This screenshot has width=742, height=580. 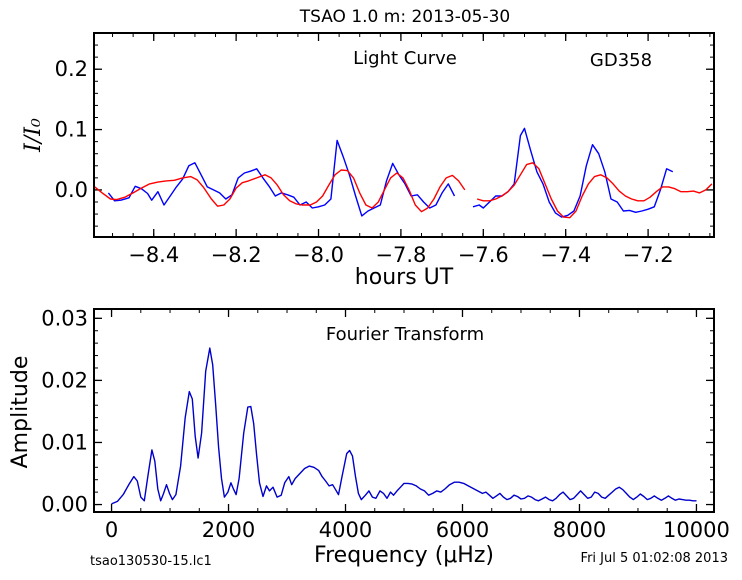 What do you see at coordinates (483, 255) in the screenshot?
I see `x-tick-label: −7.6` at bounding box center [483, 255].